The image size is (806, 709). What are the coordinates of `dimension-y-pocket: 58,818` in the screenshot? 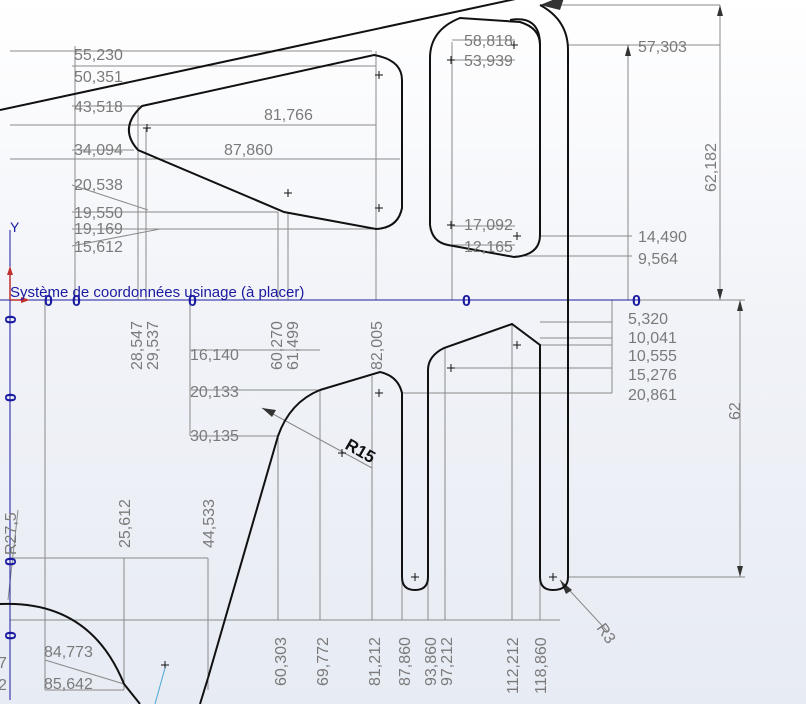 It's located at (488, 41).